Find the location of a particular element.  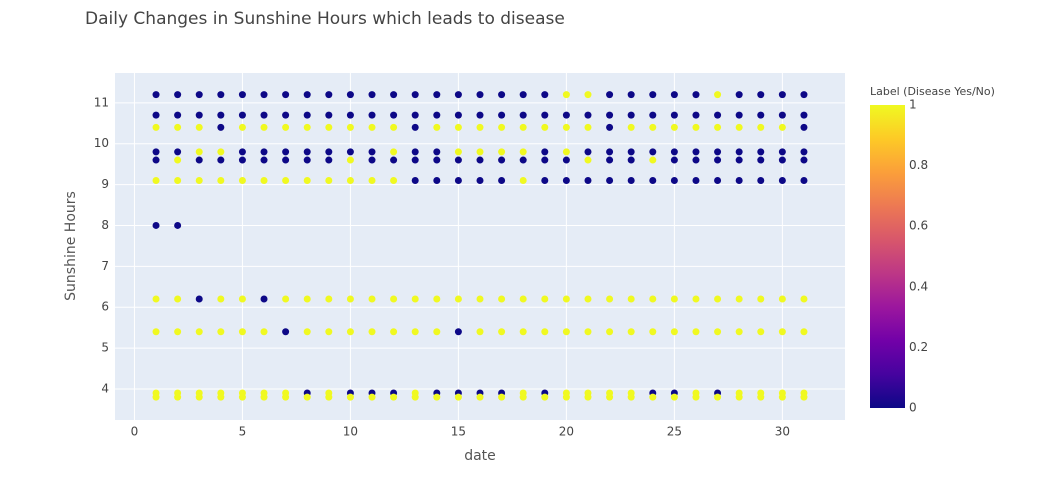

y-tick-label: 8 is located at coordinates (105, 225).